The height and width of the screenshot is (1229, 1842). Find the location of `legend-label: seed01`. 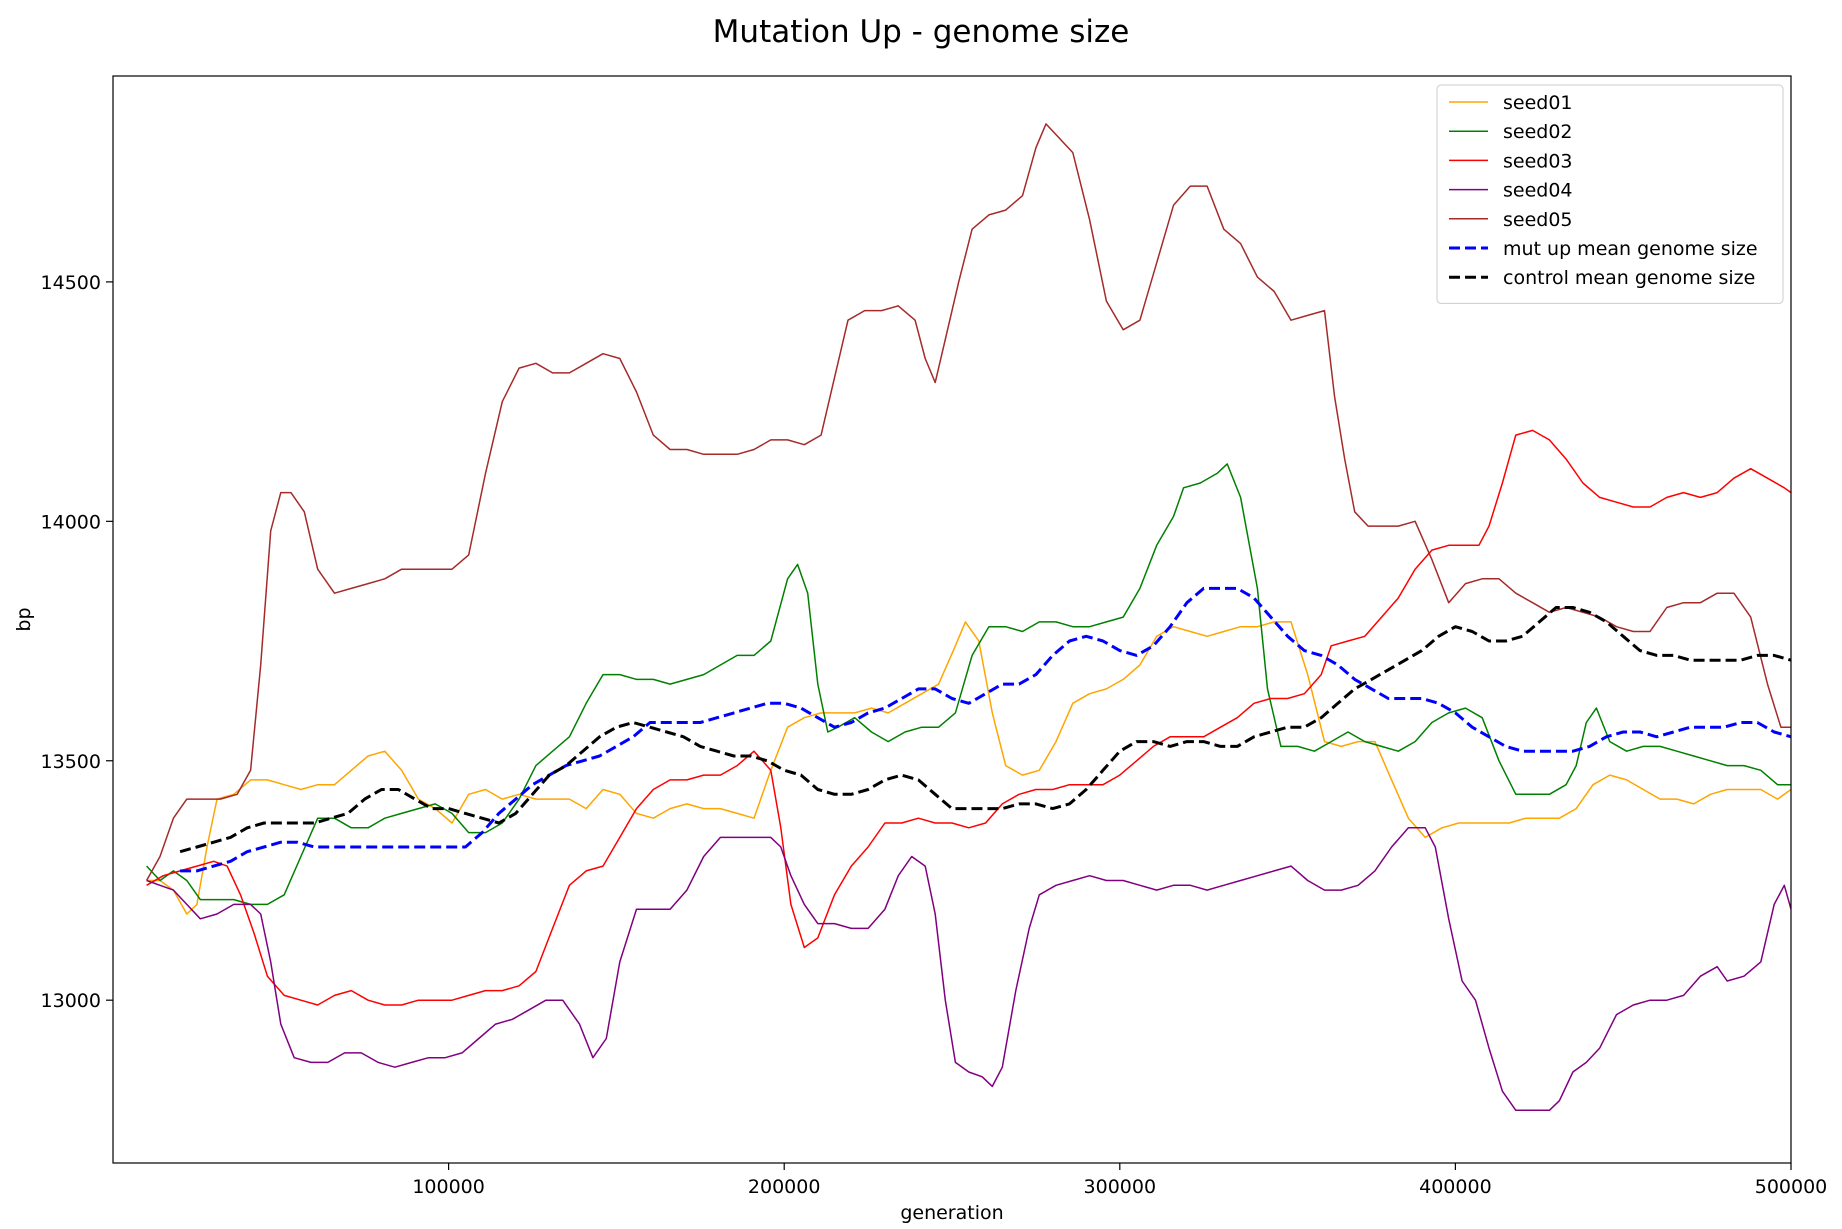

legend-label: seed01 is located at coordinates (1538, 103).